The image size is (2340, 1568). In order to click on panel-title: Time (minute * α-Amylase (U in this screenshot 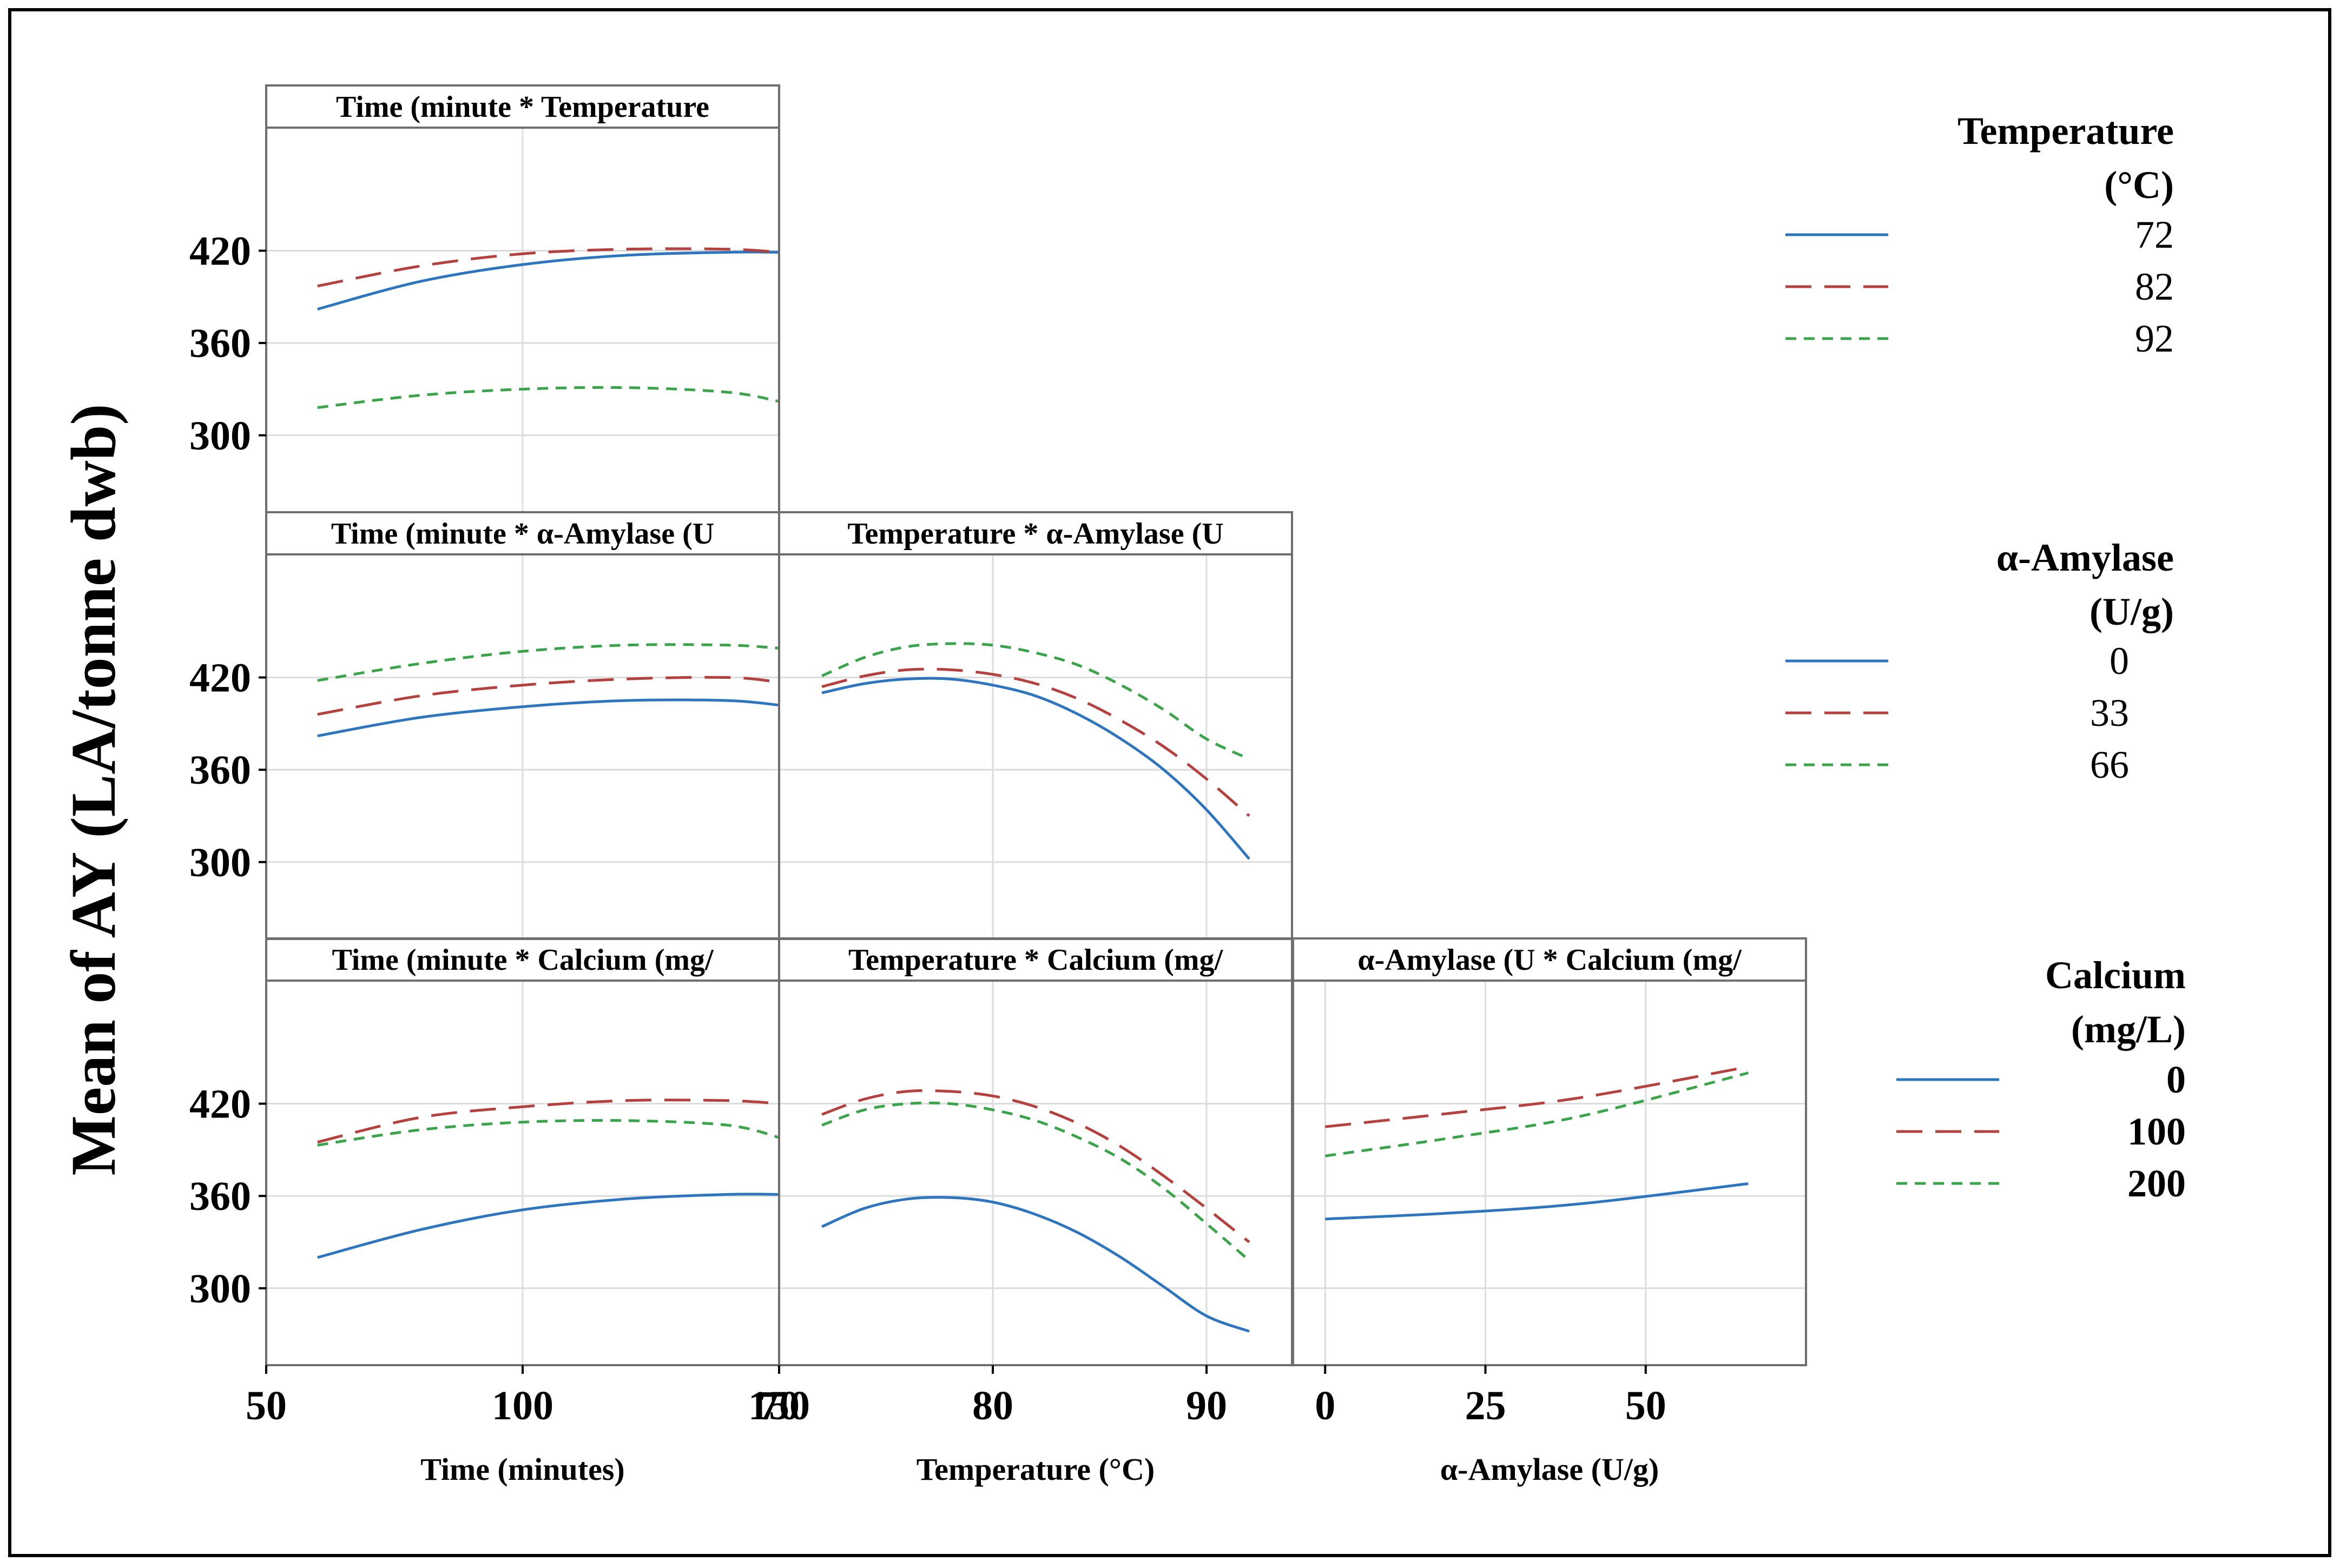, I will do `click(522, 534)`.